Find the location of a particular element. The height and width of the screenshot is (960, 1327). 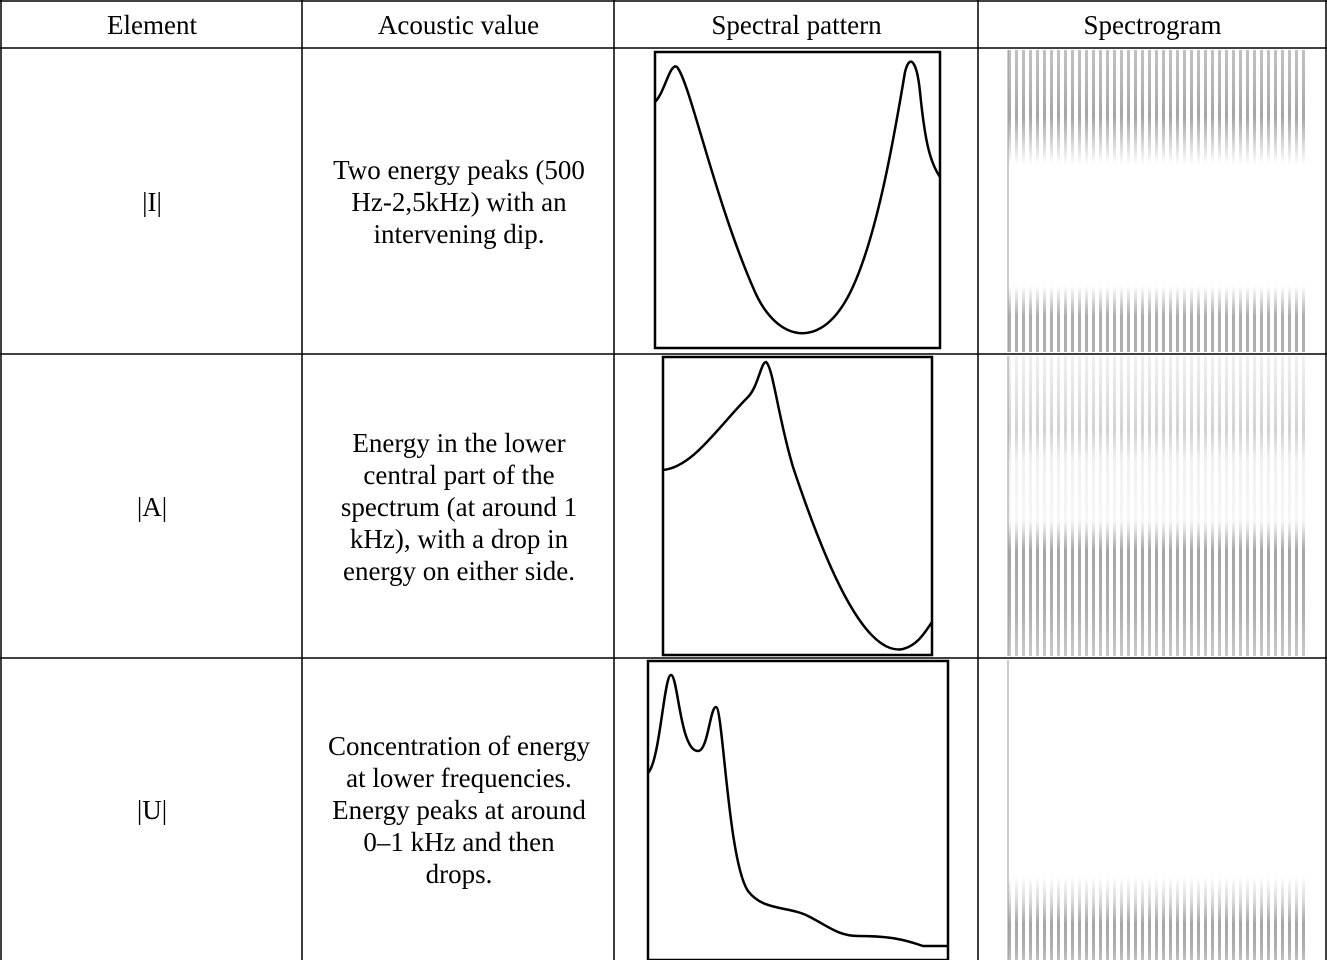

element-cell: |U| is located at coordinates (152, 809).